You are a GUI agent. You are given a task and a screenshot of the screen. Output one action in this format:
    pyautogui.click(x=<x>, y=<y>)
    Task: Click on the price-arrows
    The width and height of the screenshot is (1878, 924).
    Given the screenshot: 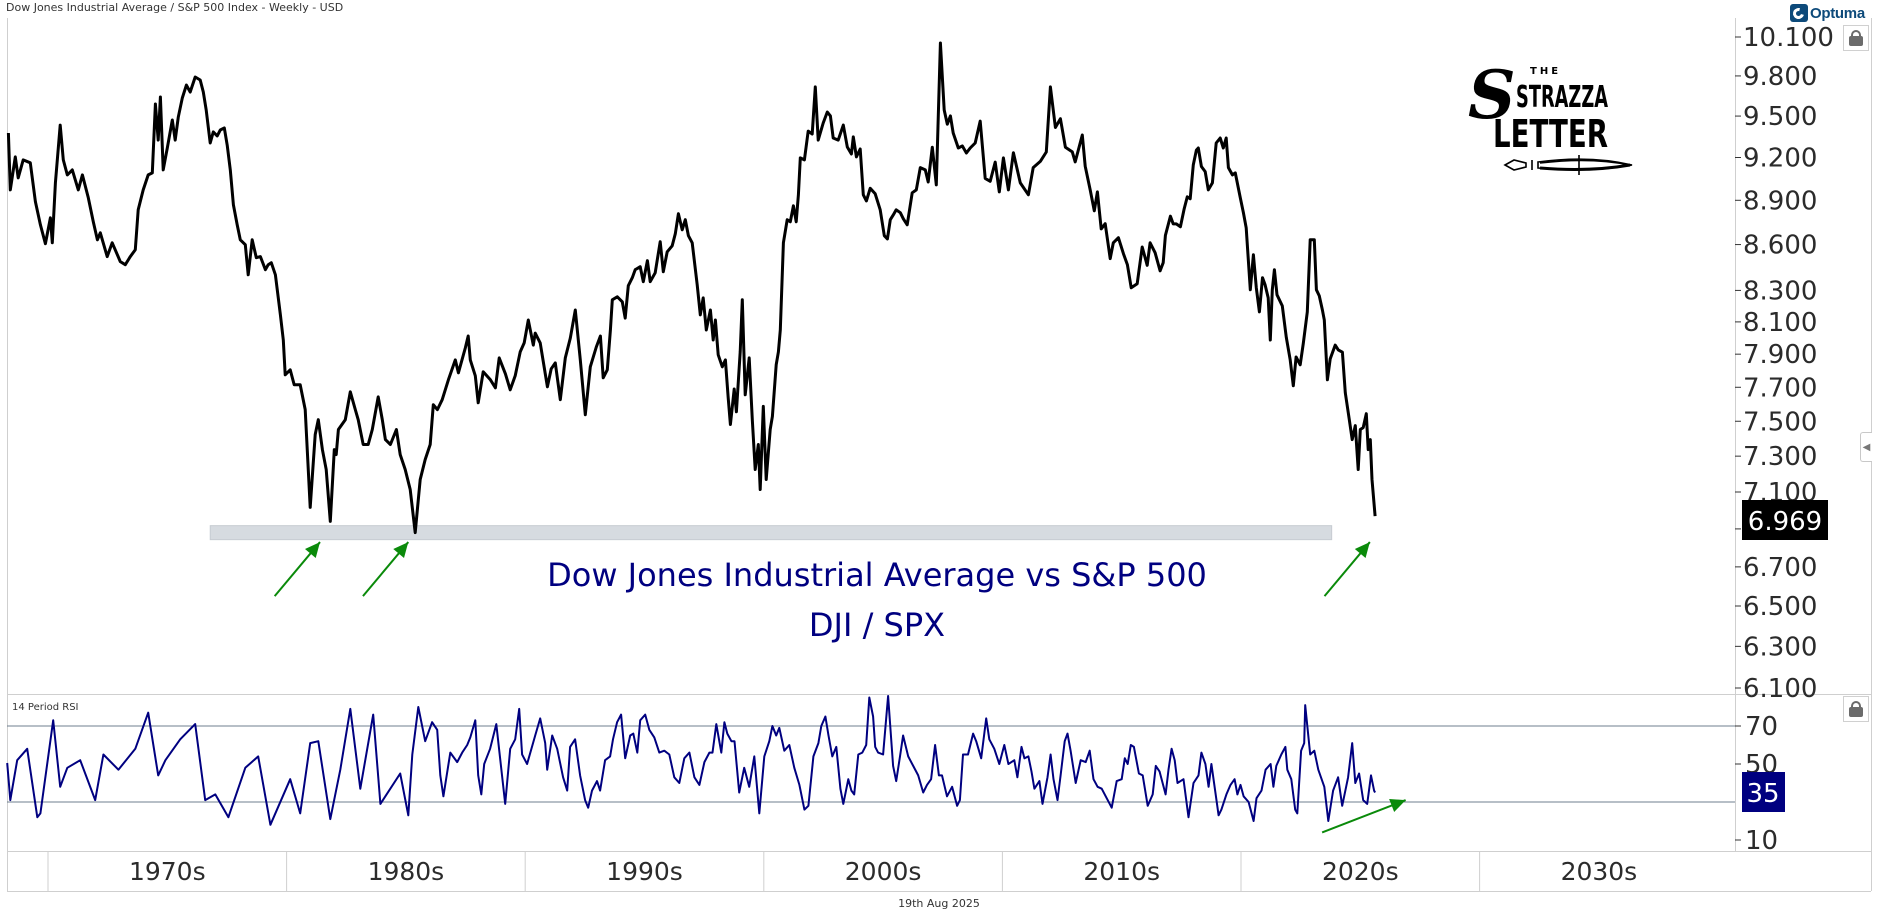 What is the action you would take?
    pyautogui.click(x=822, y=569)
    